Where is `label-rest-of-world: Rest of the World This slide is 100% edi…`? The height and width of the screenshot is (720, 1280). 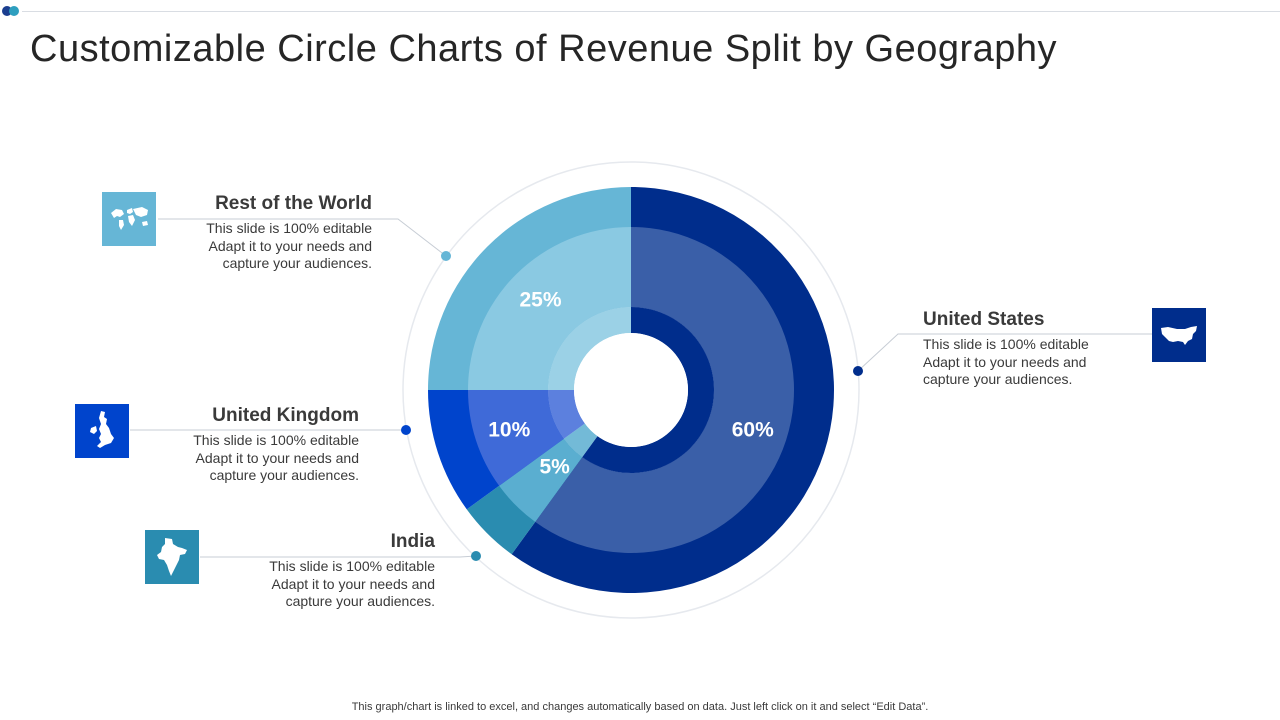 label-rest-of-world: Rest of the World This slide is 100% edi… is located at coordinates (242, 233).